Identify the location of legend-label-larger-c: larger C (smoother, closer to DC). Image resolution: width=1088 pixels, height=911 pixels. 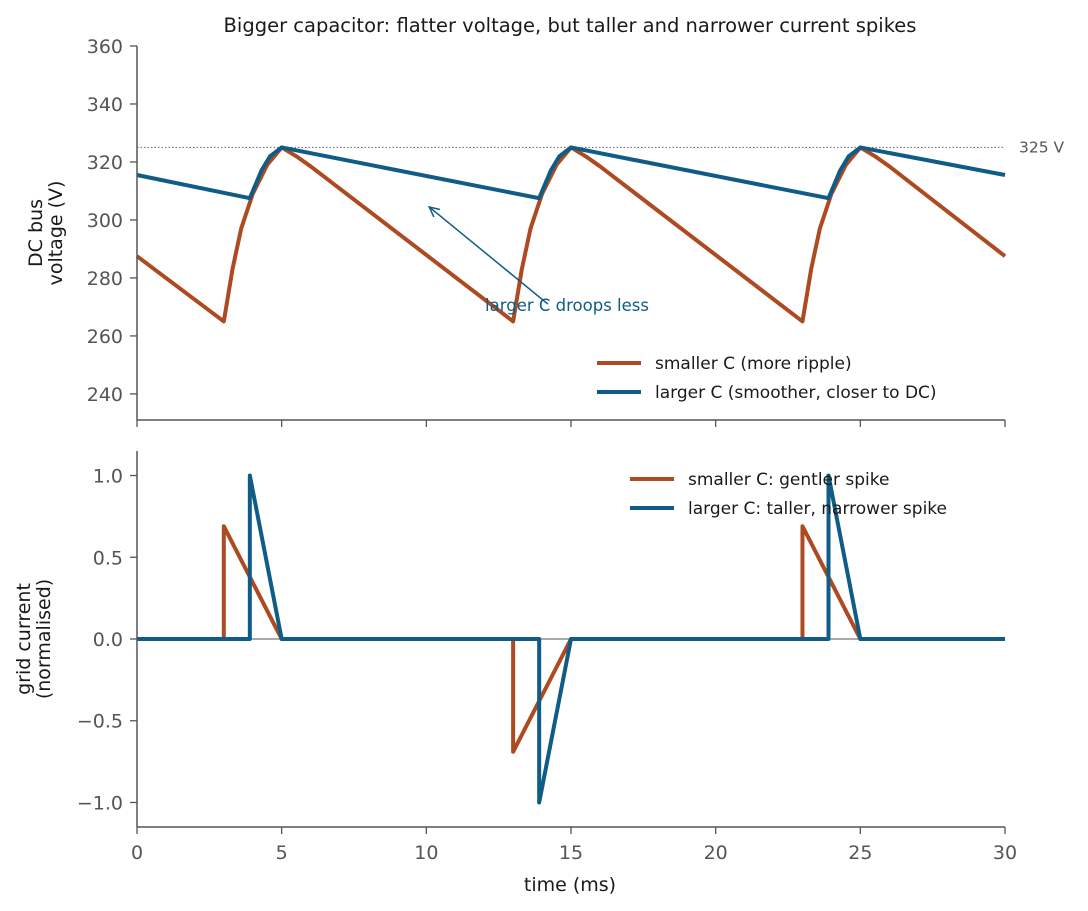
(796, 393).